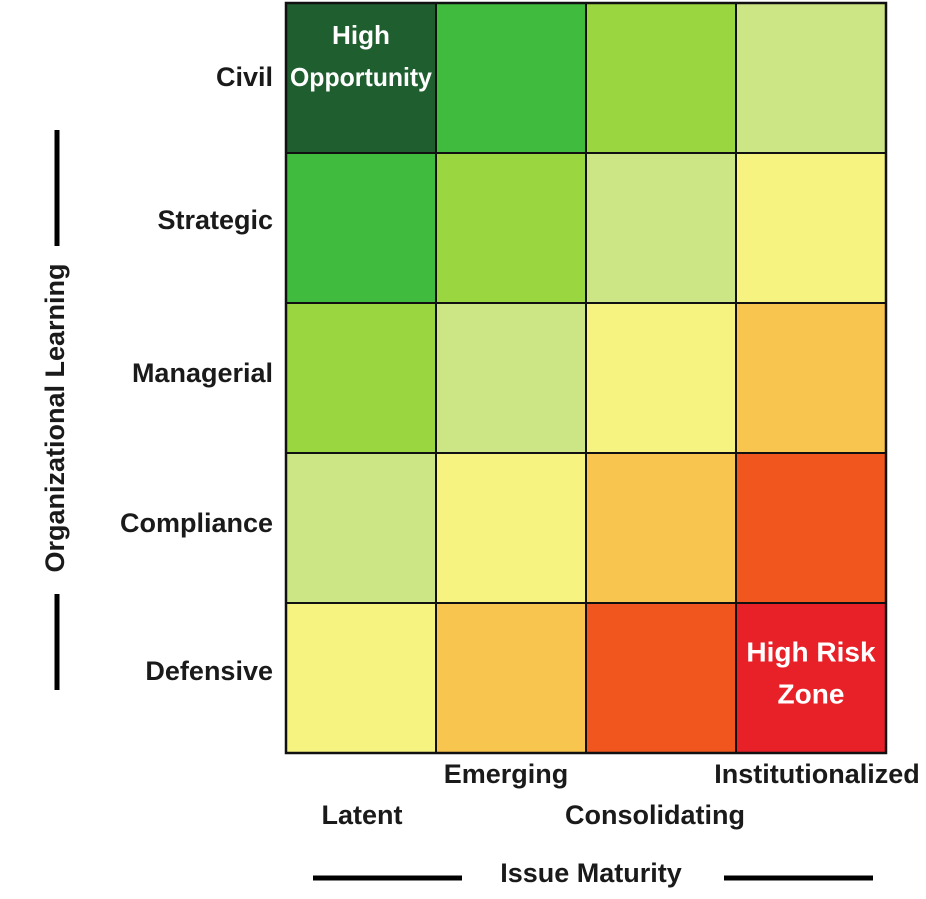  What do you see at coordinates (811, 678) in the screenshot?
I see `heatmap-cell-defensive-institutionalized` at bounding box center [811, 678].